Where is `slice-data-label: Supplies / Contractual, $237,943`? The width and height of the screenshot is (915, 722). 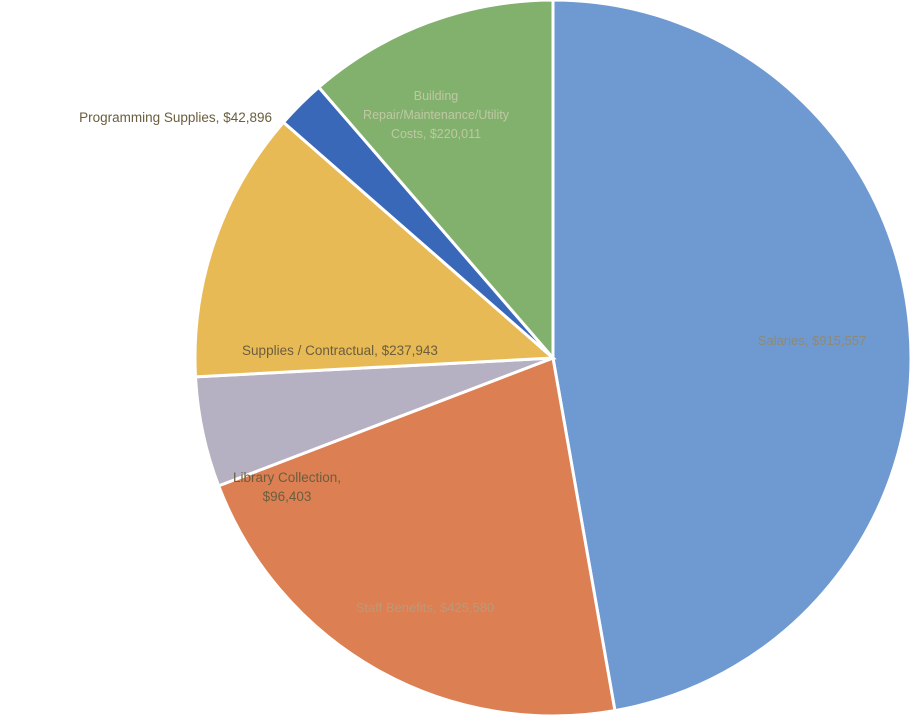 slice-data-label: Supplies / Contractual, $237,943 is located at coordinates (340, 350).